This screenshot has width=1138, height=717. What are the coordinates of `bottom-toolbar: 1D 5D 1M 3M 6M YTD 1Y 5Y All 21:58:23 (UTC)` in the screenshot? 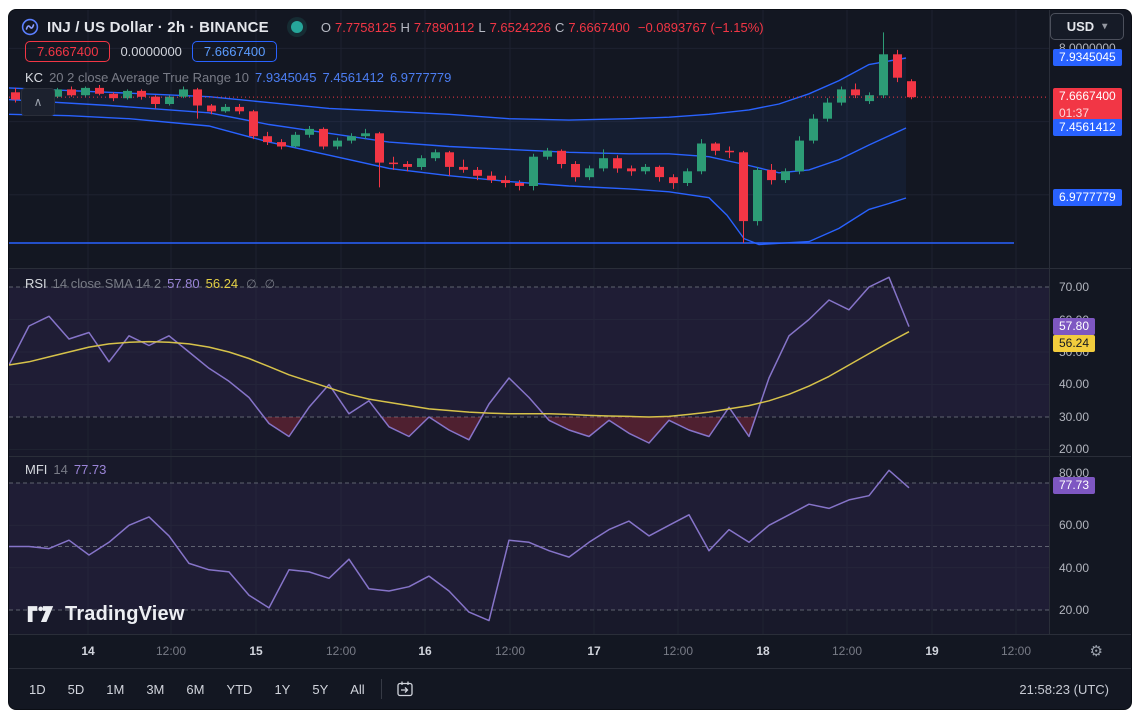 It's located at (570, 688).